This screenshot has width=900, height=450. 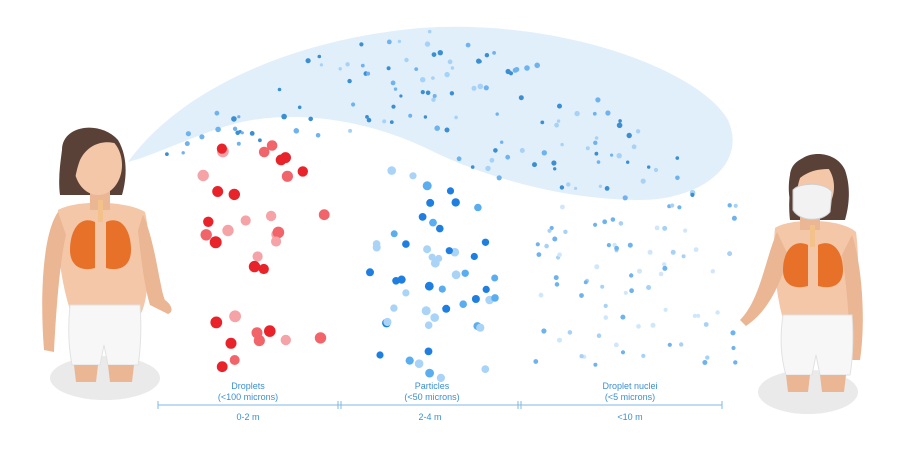 What do you see at coordinates (107, 263) in the screenshot?
I see `person-left` at bounding box center [107, 263].